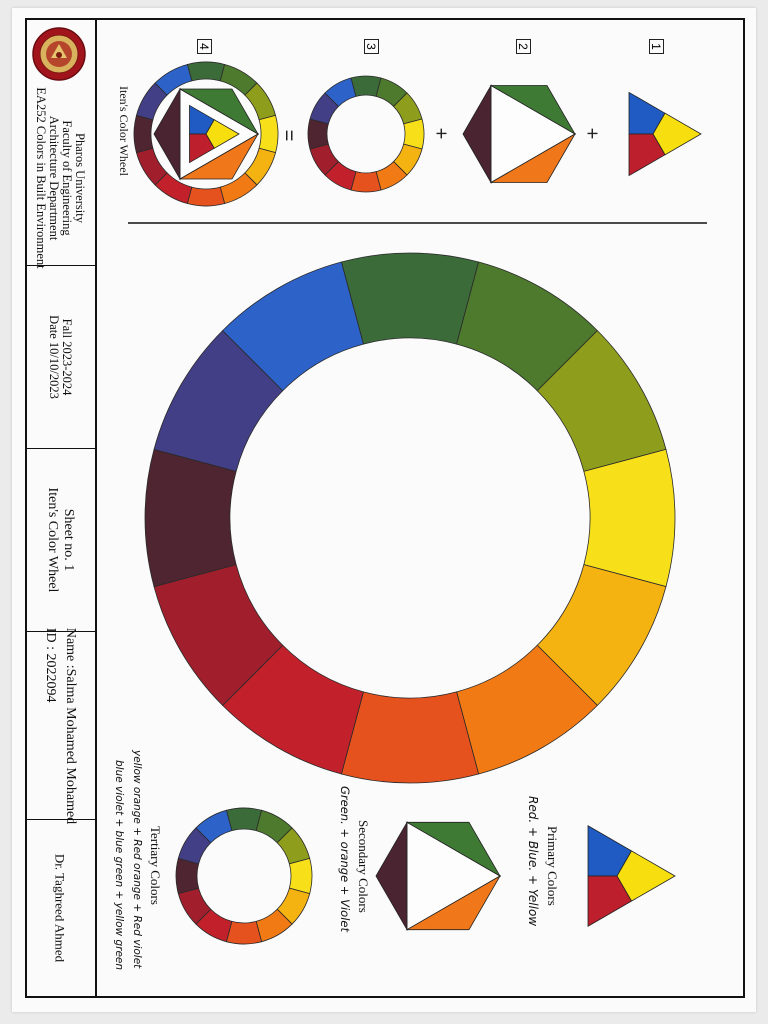 This screenshot has width=768, height=1024. What do you see at coordinates (204, 46) in the screenshot?
I see `step-4-box: 4` at bounding box center [204, 46].